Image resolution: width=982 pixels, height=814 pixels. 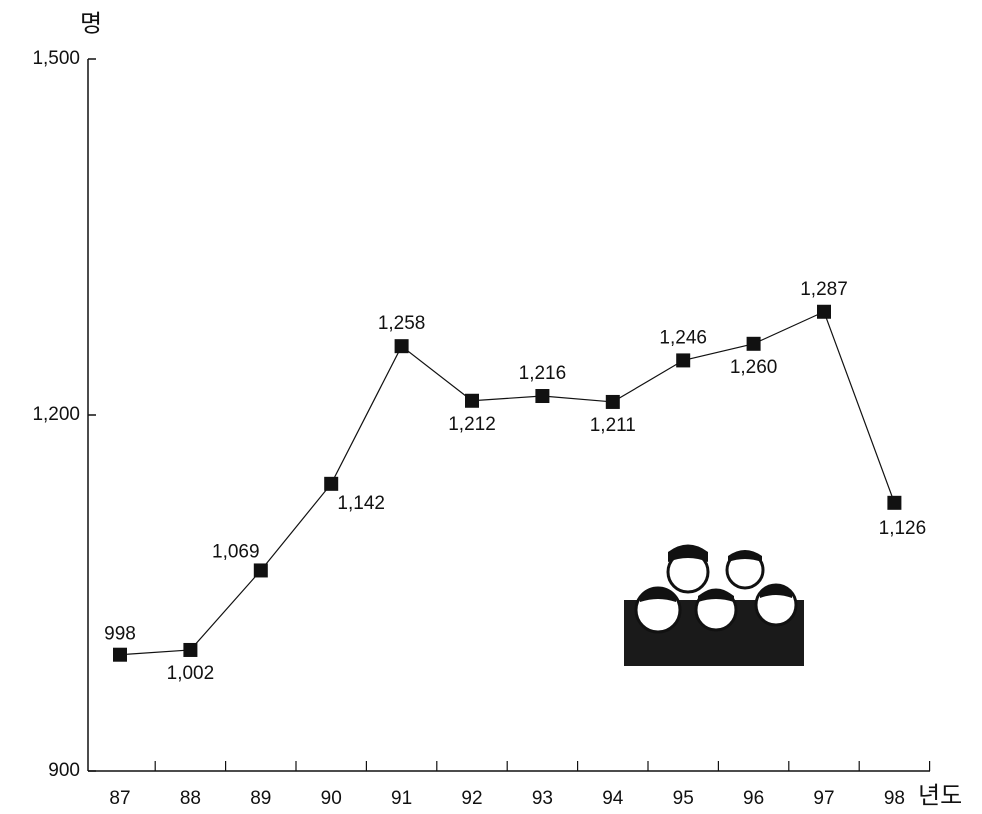 I want to click on x-axis-label: 년도, so click(x=940, y=796).